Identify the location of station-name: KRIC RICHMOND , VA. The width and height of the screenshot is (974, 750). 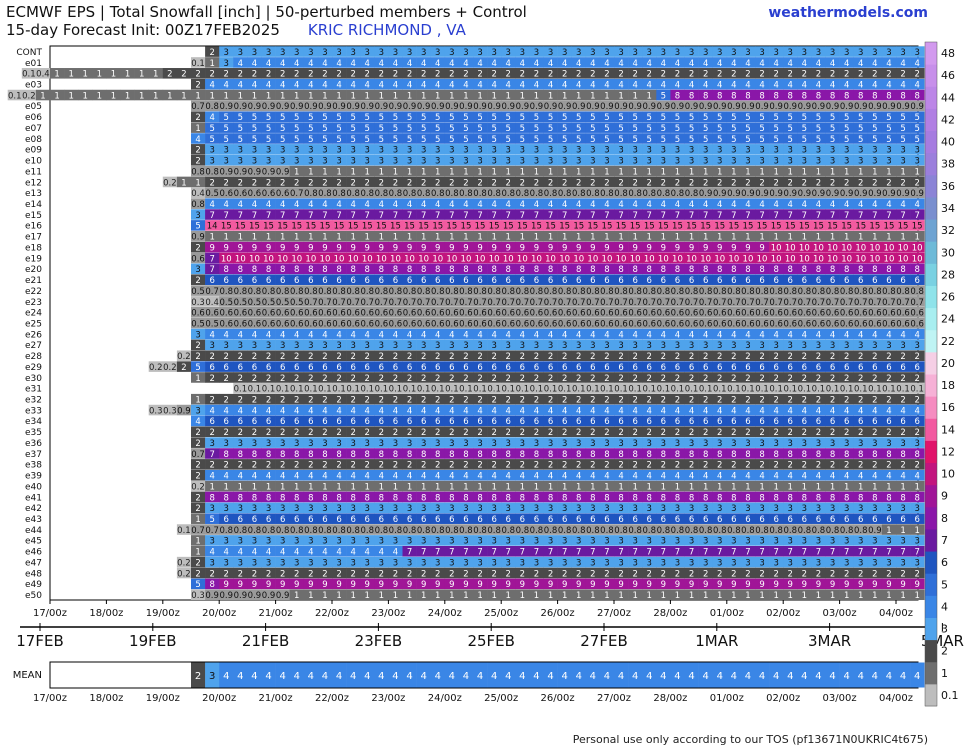
(387, 30).